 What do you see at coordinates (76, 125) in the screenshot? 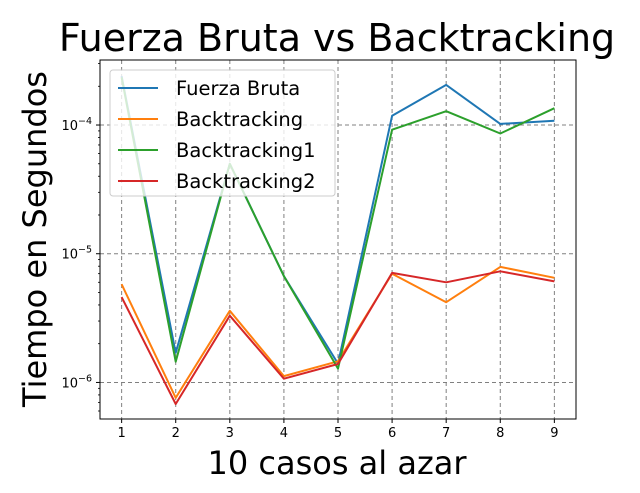
I see `y-tick-label: 10⁻⁴` at bounding box center [76, 125].